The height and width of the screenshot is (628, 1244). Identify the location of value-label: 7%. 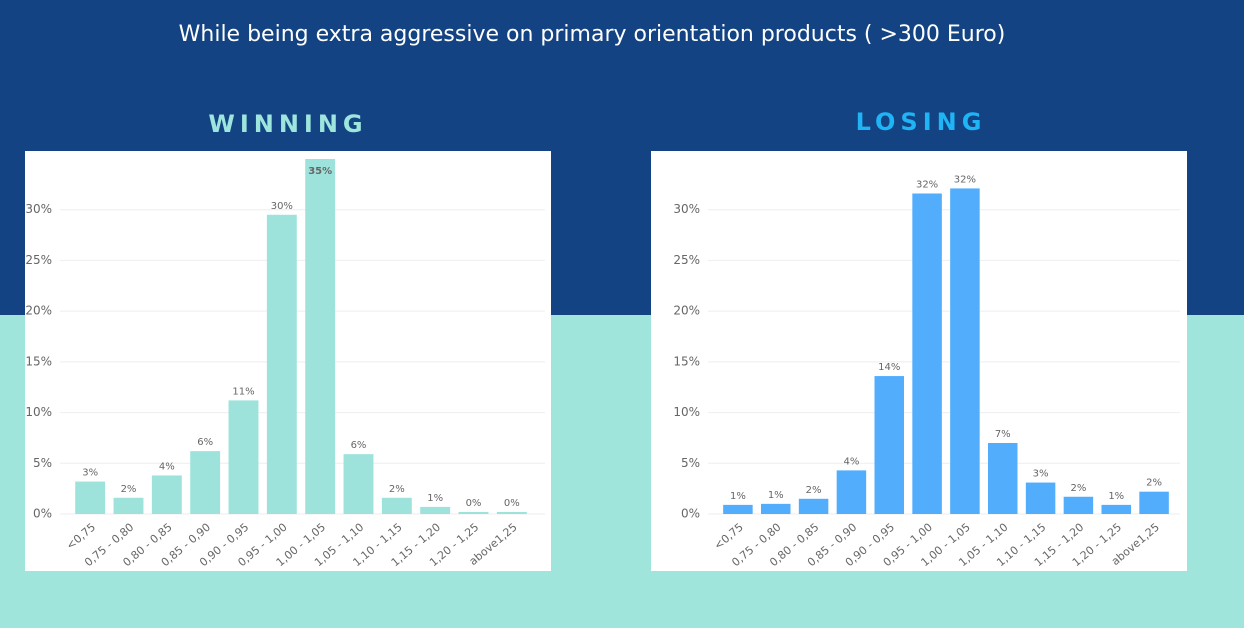
(1003, 434).